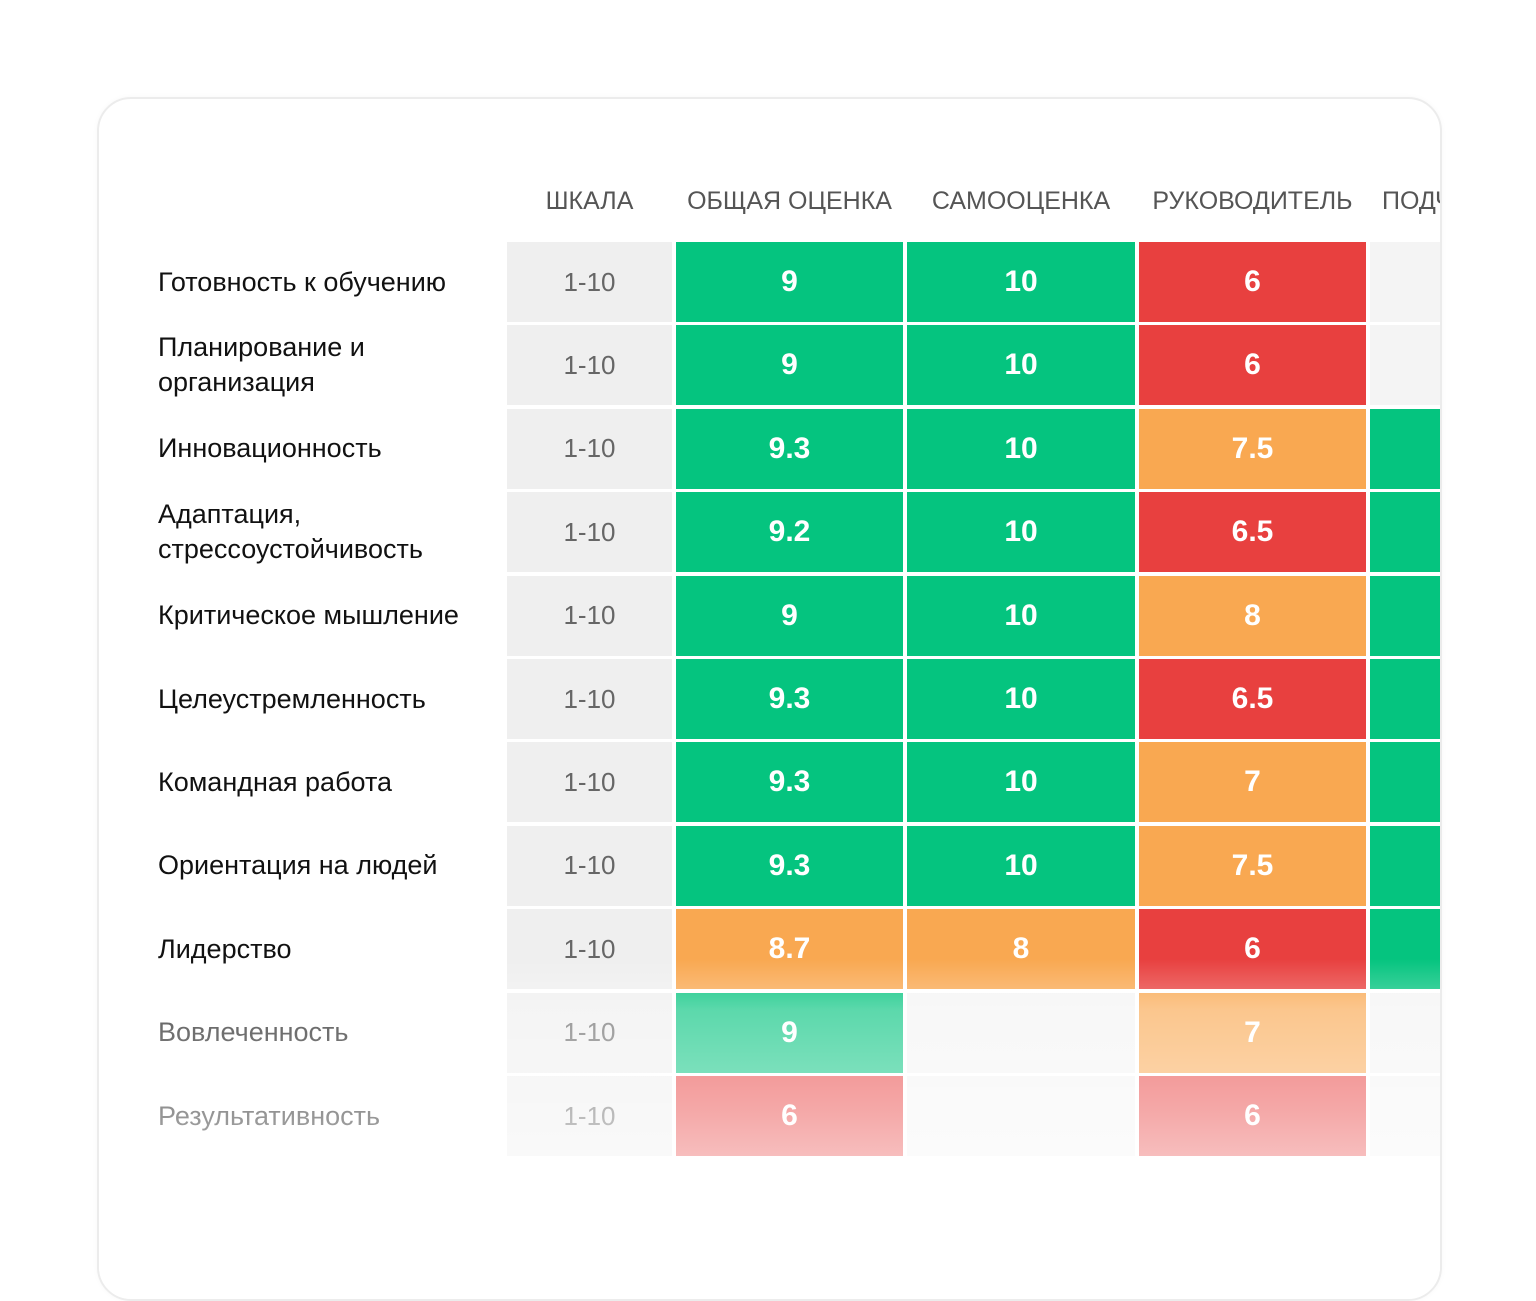 The width and height of the screenshot is (1536, 1301). Describe the element at coordinates (789, 532) in the screenshot. I see `score-cell: 9.2` at that location.